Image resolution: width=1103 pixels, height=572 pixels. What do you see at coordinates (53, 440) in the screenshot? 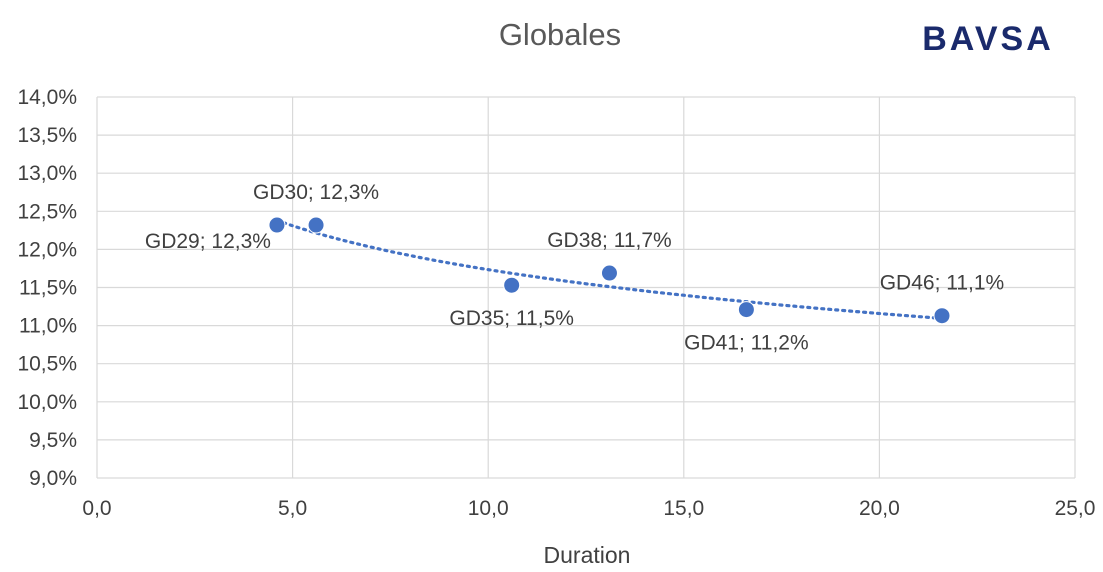
I see `y-tick-label: 9,5%` at bounding box center [53, 440].